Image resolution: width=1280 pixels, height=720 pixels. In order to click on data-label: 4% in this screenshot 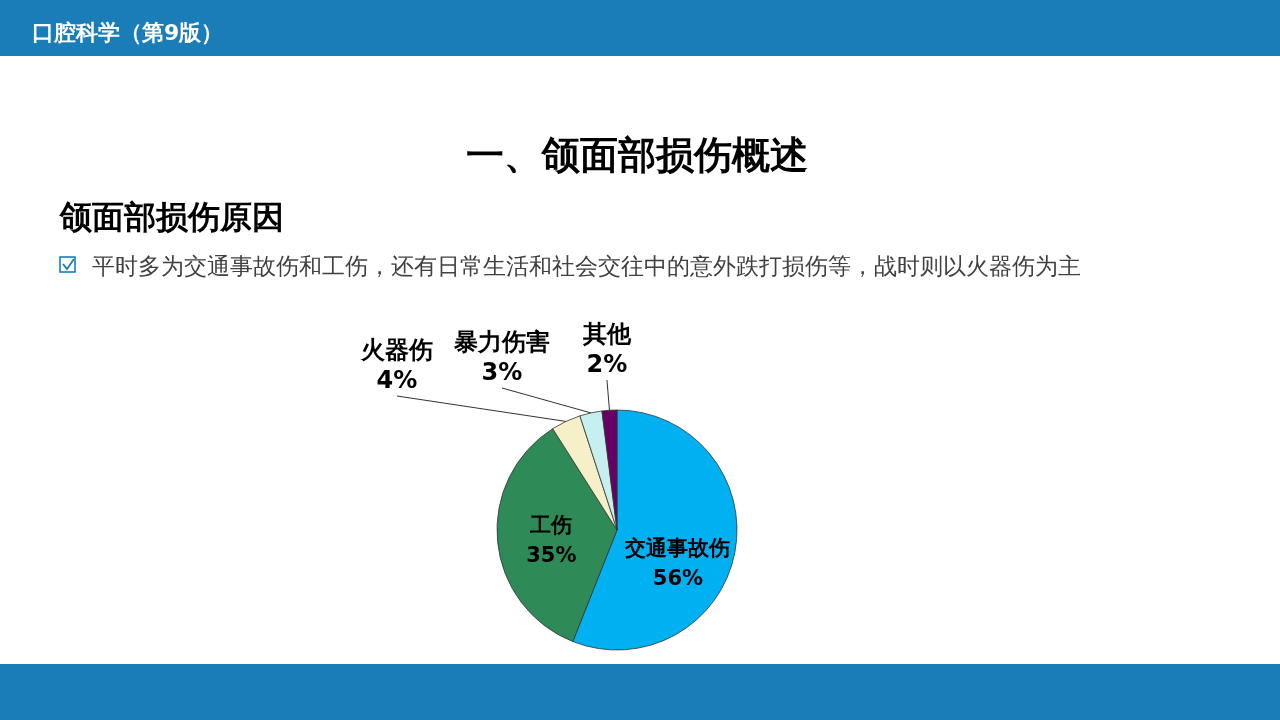, I will do `click(397, 380)`.